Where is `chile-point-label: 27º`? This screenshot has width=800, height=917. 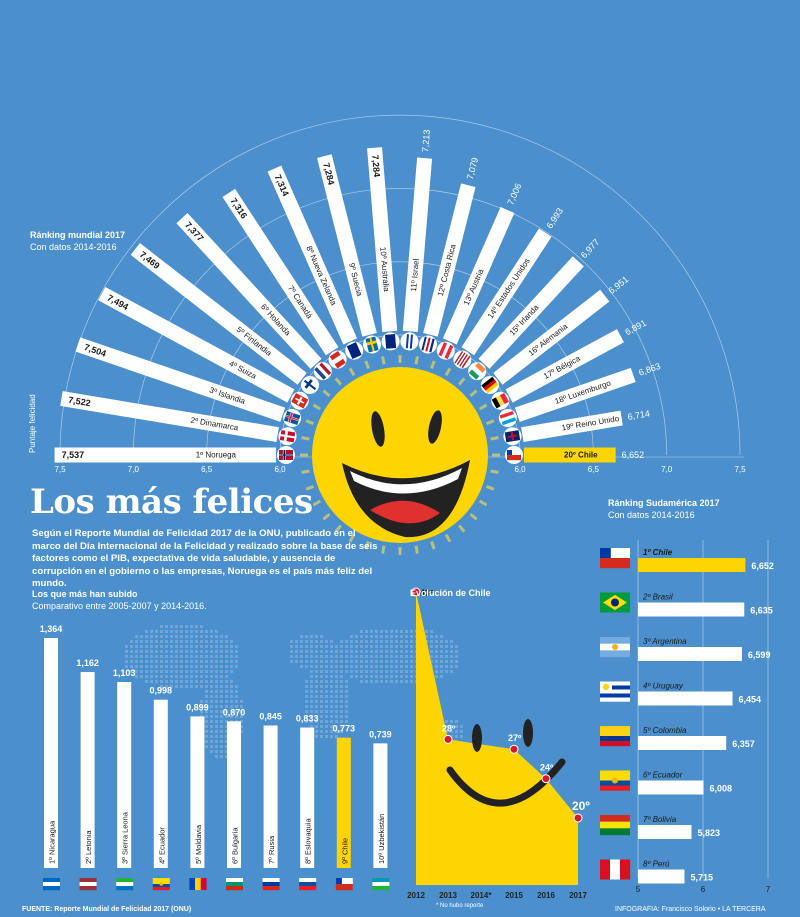
chile-point-label: 27º is located at coordinates (515, 738).